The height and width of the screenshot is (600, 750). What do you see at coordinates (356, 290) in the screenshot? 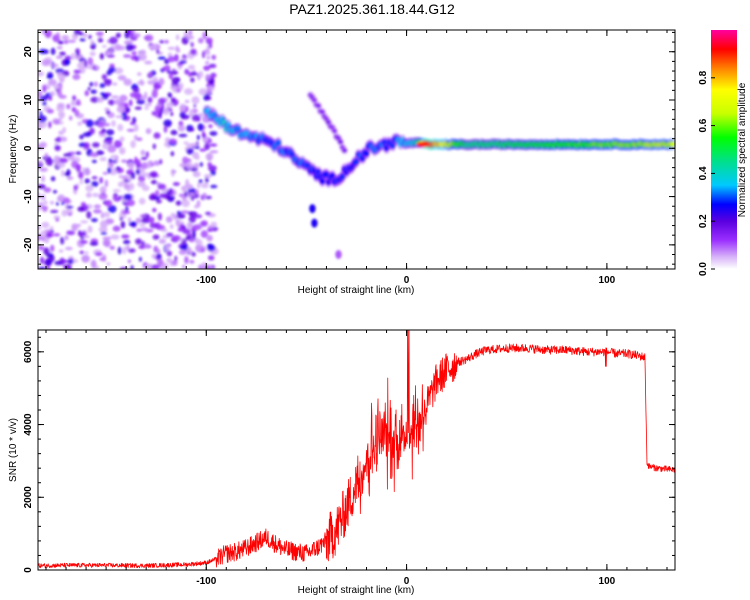
I see `spectrogram-x-axis-label: Height of straight line (km)` at bounding box center [356, 290].